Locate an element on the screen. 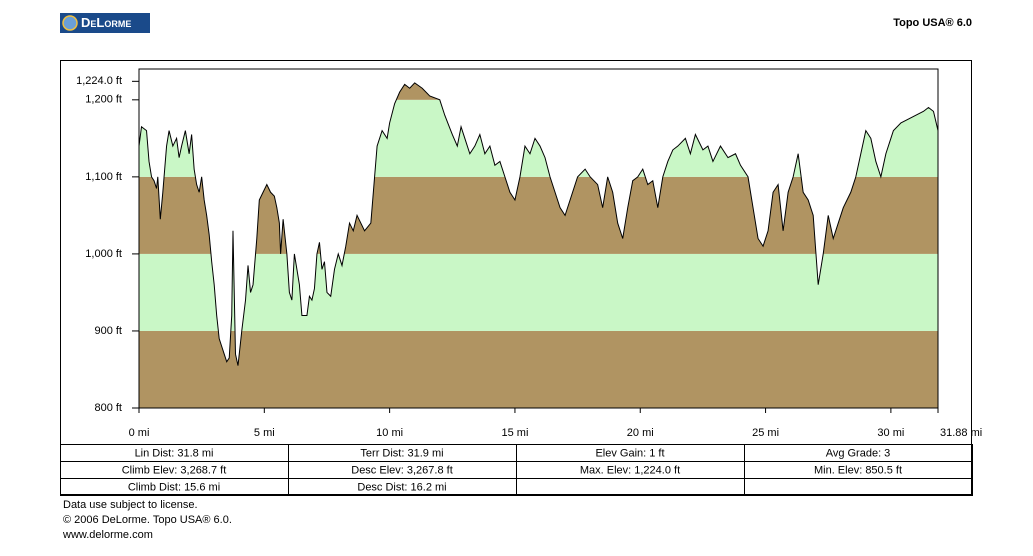 The width and height of the screenshot is (1033, 556). table-text: Max. Elev: 1,224.0 ft is located at coordinates (630, 470).